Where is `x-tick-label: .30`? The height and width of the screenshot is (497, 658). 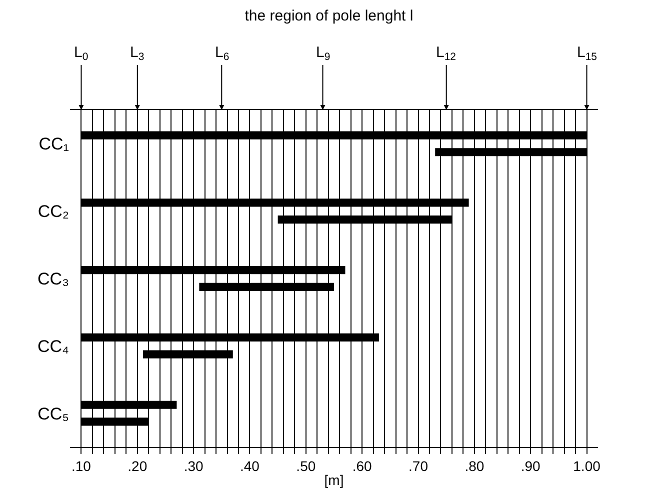 x-tick-label: .30 is located at coordinates (194, 466).